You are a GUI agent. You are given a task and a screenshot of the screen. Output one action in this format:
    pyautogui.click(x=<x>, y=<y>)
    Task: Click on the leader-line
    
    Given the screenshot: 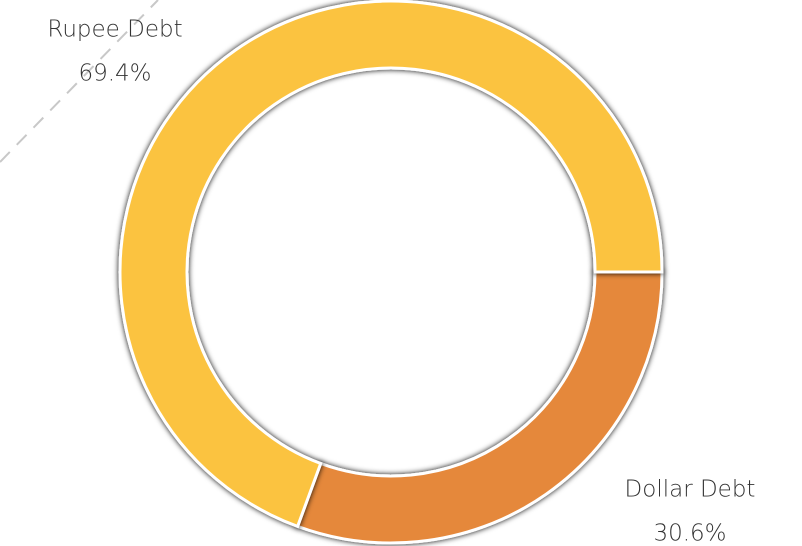 What is the action you would take?
    pyautogui.click(x=79, y=81)
    